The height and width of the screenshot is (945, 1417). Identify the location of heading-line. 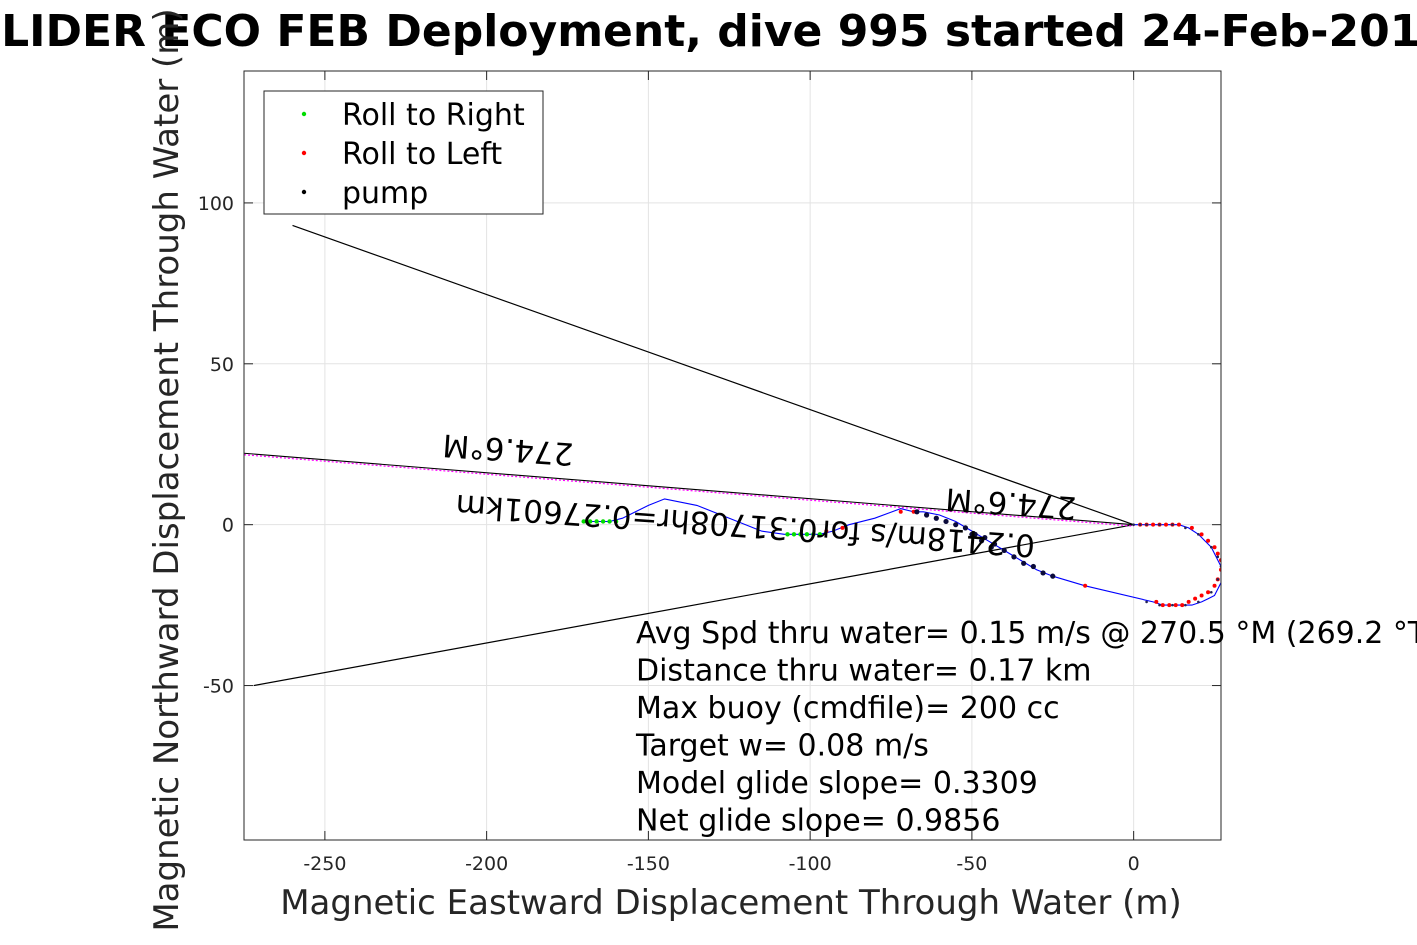
(689, 490).